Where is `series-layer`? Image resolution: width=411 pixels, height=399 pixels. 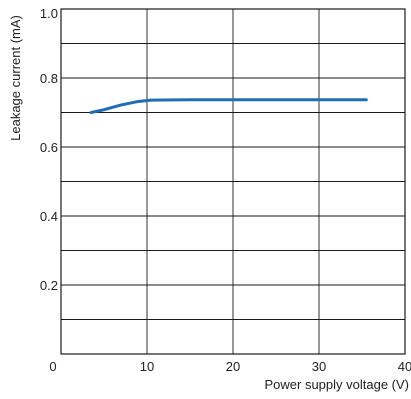
series-layer is located at coordinates (228, 106).